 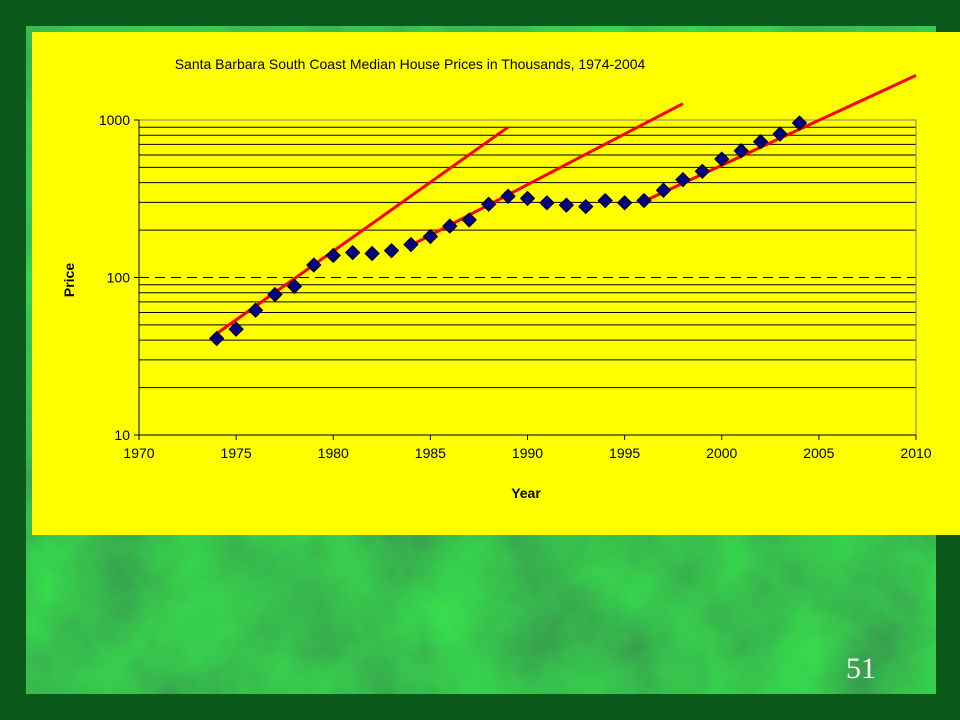 What do you see at coordinates (915, 453) in the screenshot?
I see `x-tick-label: 2010` at bounding box center [915, 453].